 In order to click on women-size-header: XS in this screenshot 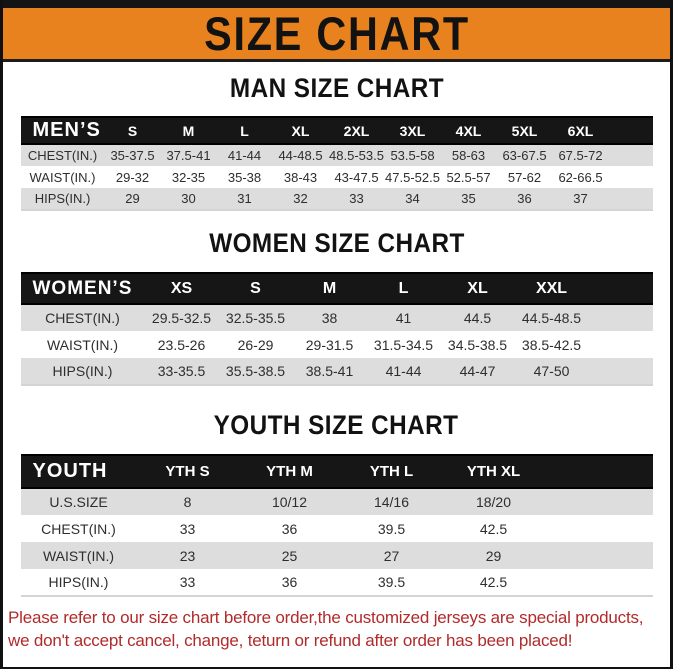, I will do `click(181, 288)`.